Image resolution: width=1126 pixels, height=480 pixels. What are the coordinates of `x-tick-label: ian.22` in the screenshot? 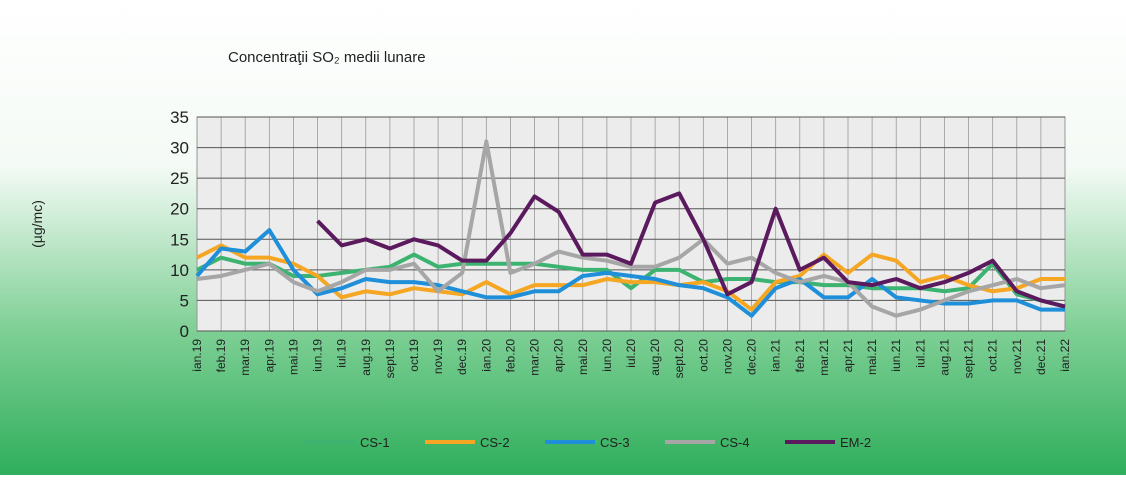 It's located at (1065, 355).